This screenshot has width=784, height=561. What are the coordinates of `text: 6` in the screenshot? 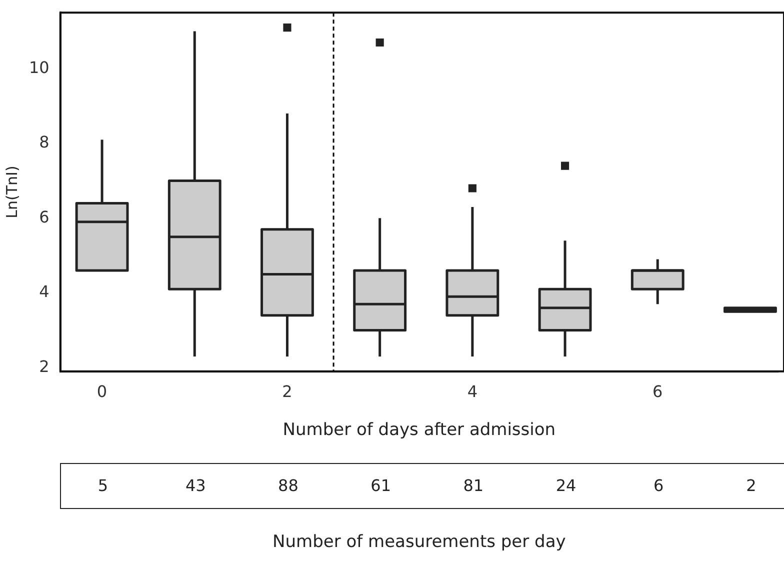 It's located at (659, 485).